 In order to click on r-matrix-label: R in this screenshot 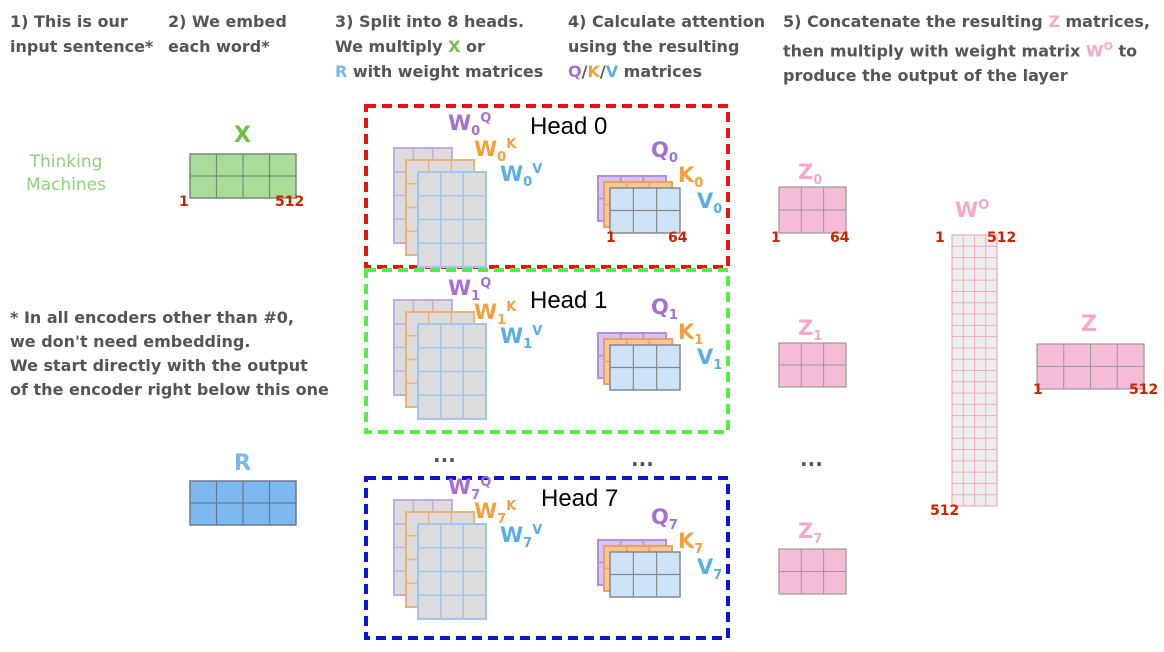, I will do `click(242, 463)`.